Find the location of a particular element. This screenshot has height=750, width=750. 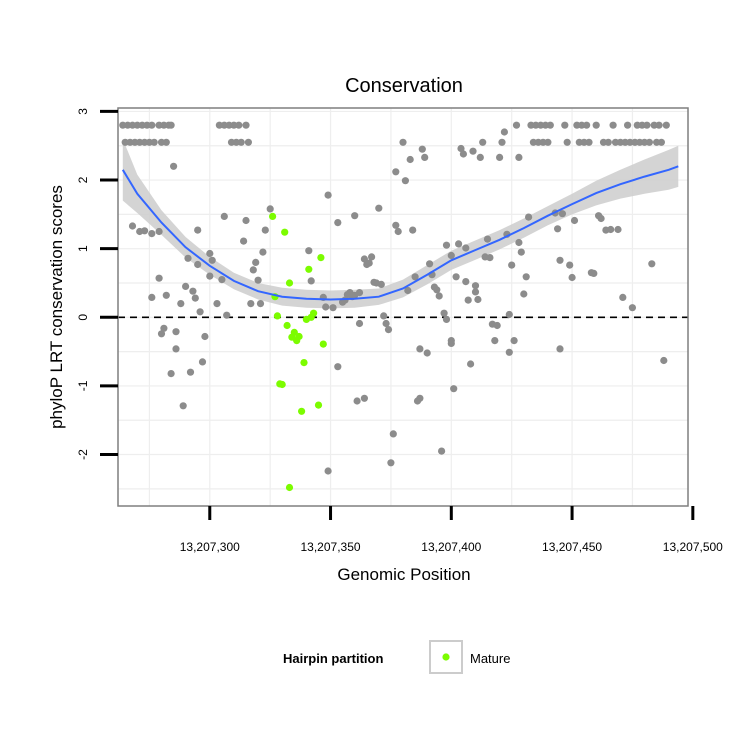

x-tick-label: 13,207,450 is located at coordinates (572, 547).